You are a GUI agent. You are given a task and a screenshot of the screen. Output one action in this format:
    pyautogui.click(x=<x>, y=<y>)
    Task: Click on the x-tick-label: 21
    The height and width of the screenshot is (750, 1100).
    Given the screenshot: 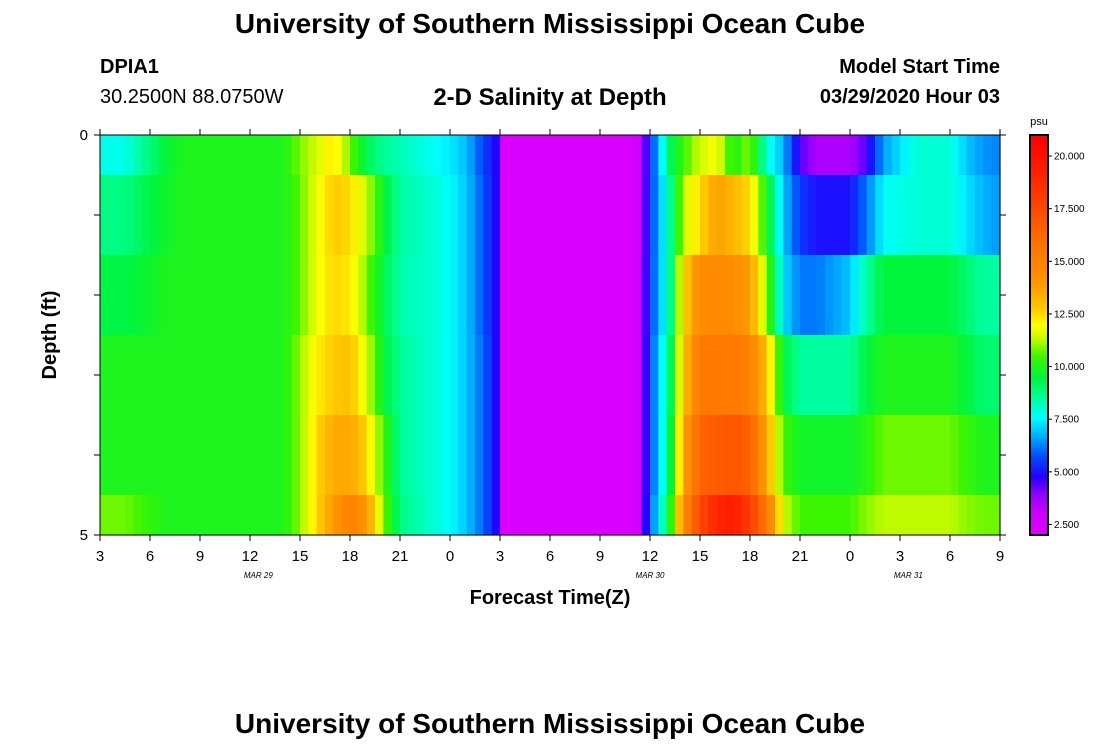 What is the action you would take?
    pyautogui.click(x=800, y=556)
    